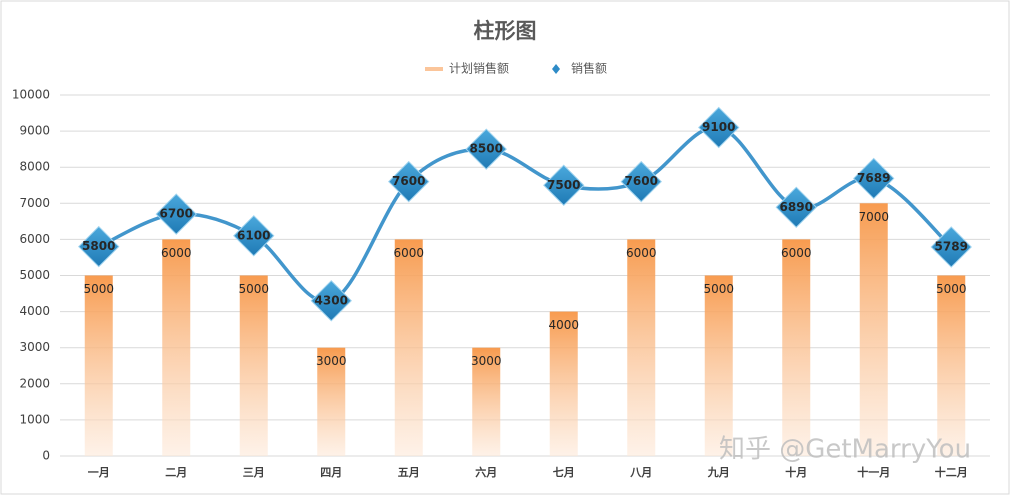 This screenshot has width=1011, height=496. What do you see at coordinates (31, 95) in the screenshot?
I see `y-tick-label: 10000` at bounding box center [31, 95].